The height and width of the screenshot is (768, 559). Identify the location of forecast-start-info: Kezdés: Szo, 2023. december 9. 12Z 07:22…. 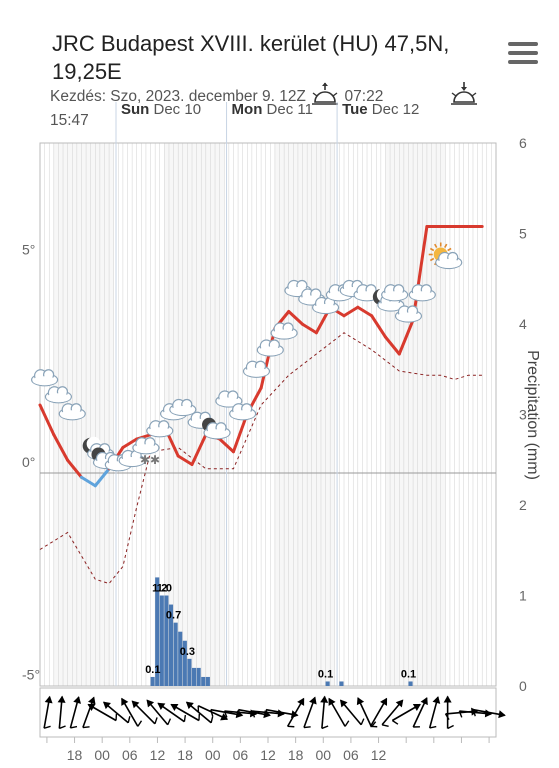
(260, 107).